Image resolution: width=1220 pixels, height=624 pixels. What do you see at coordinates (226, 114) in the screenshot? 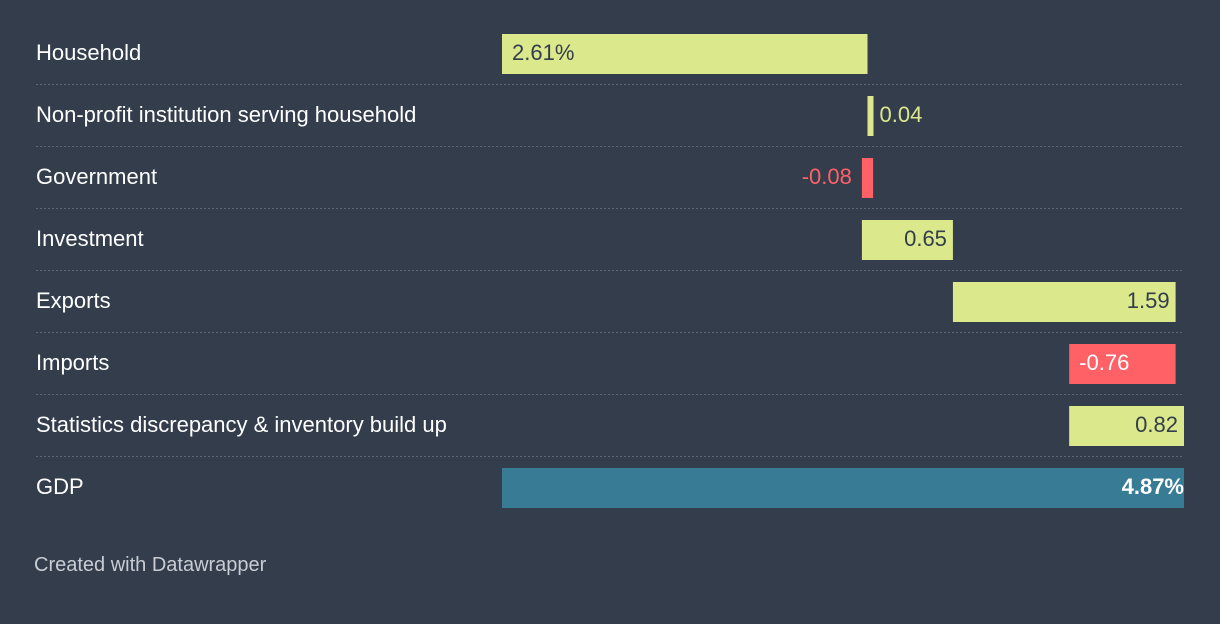
I see `category-label: Non-profit institution serving household` at bounding box center [226, 114].